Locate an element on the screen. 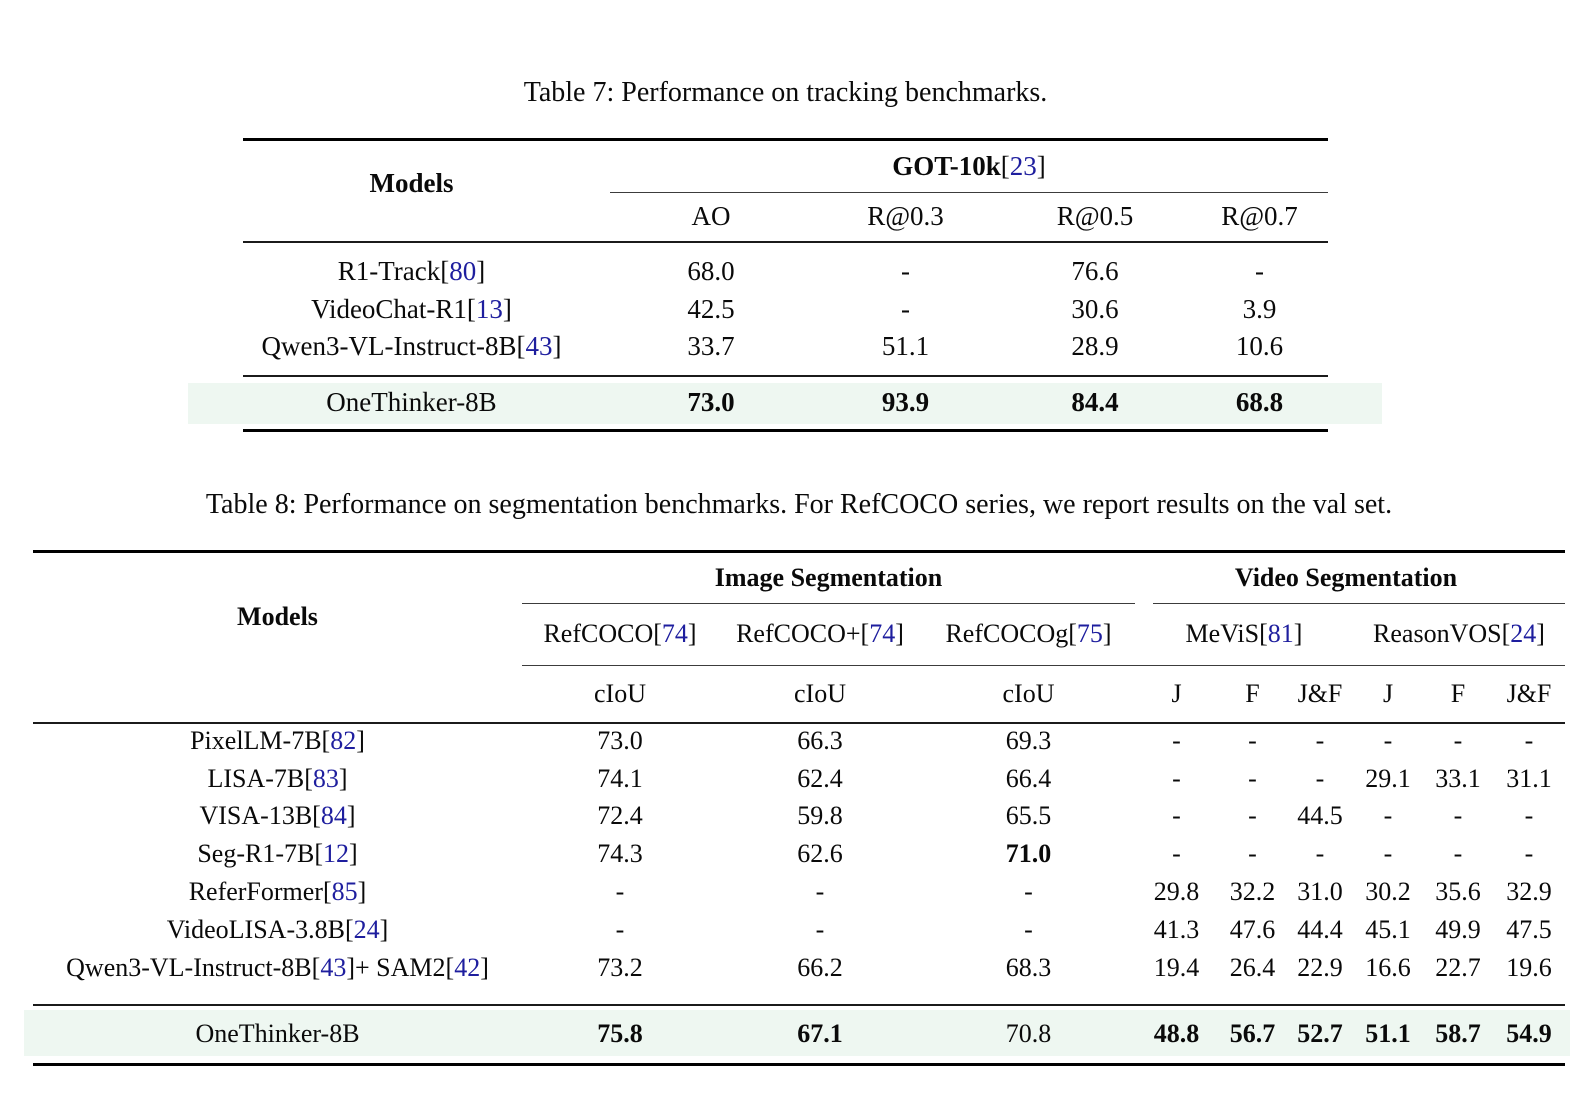  value-cell: 68.0 is located at coordinates (711, 271).